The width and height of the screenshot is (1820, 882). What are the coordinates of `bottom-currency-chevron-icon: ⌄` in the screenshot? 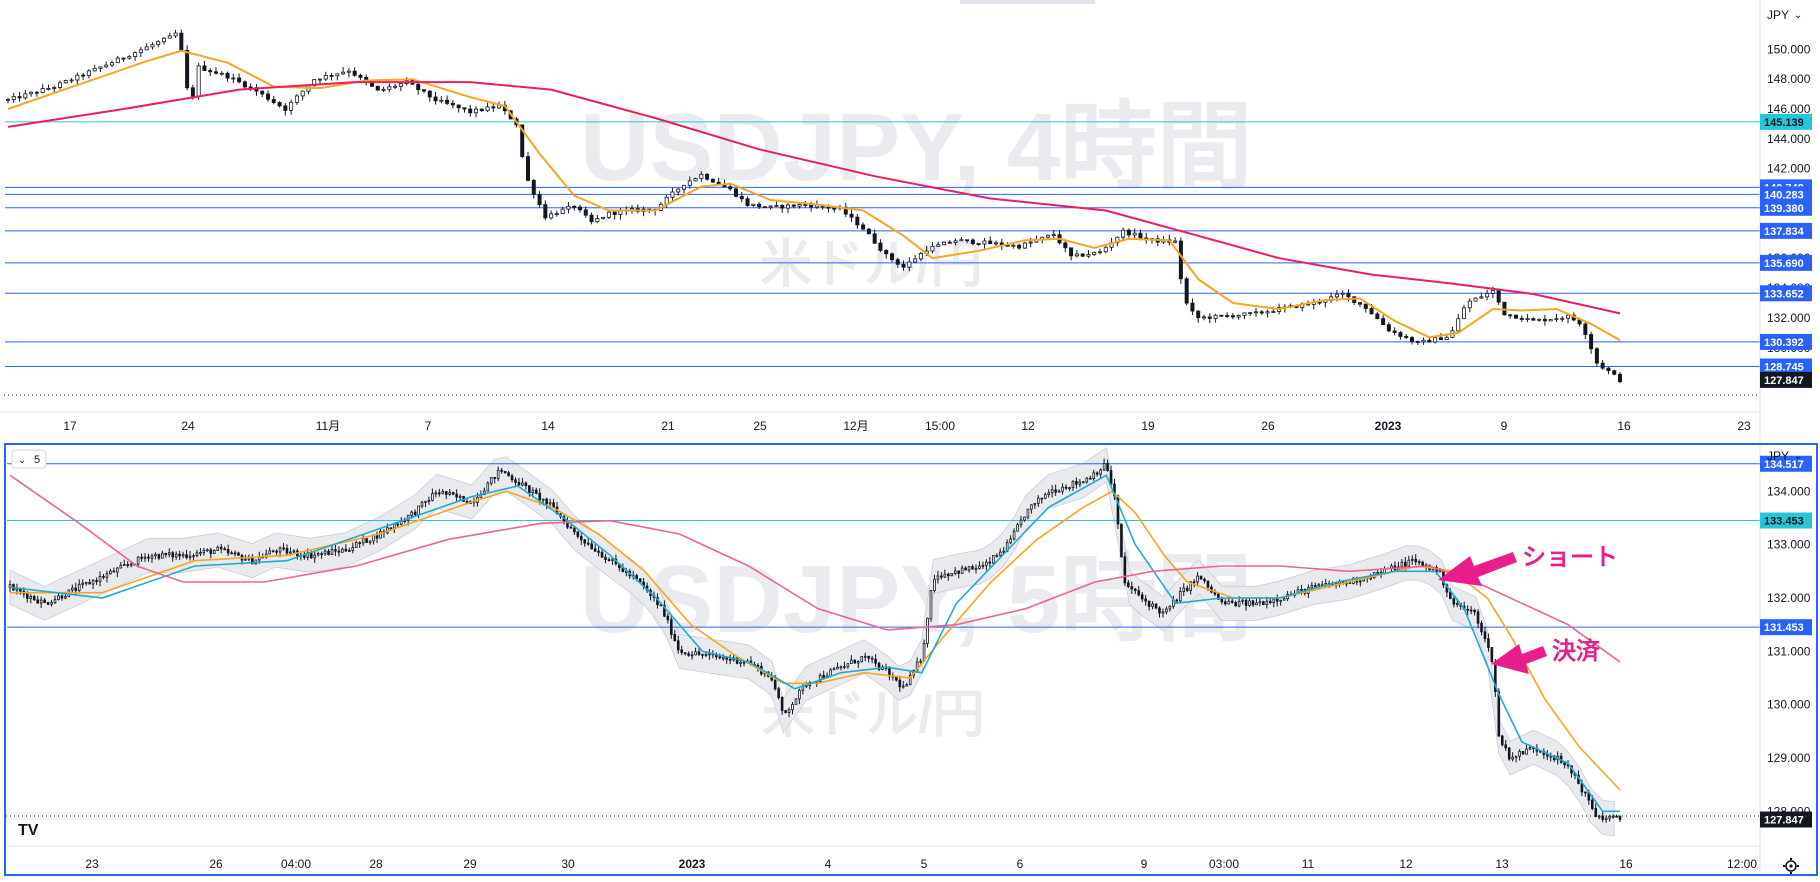 It's located at (1798, 456).